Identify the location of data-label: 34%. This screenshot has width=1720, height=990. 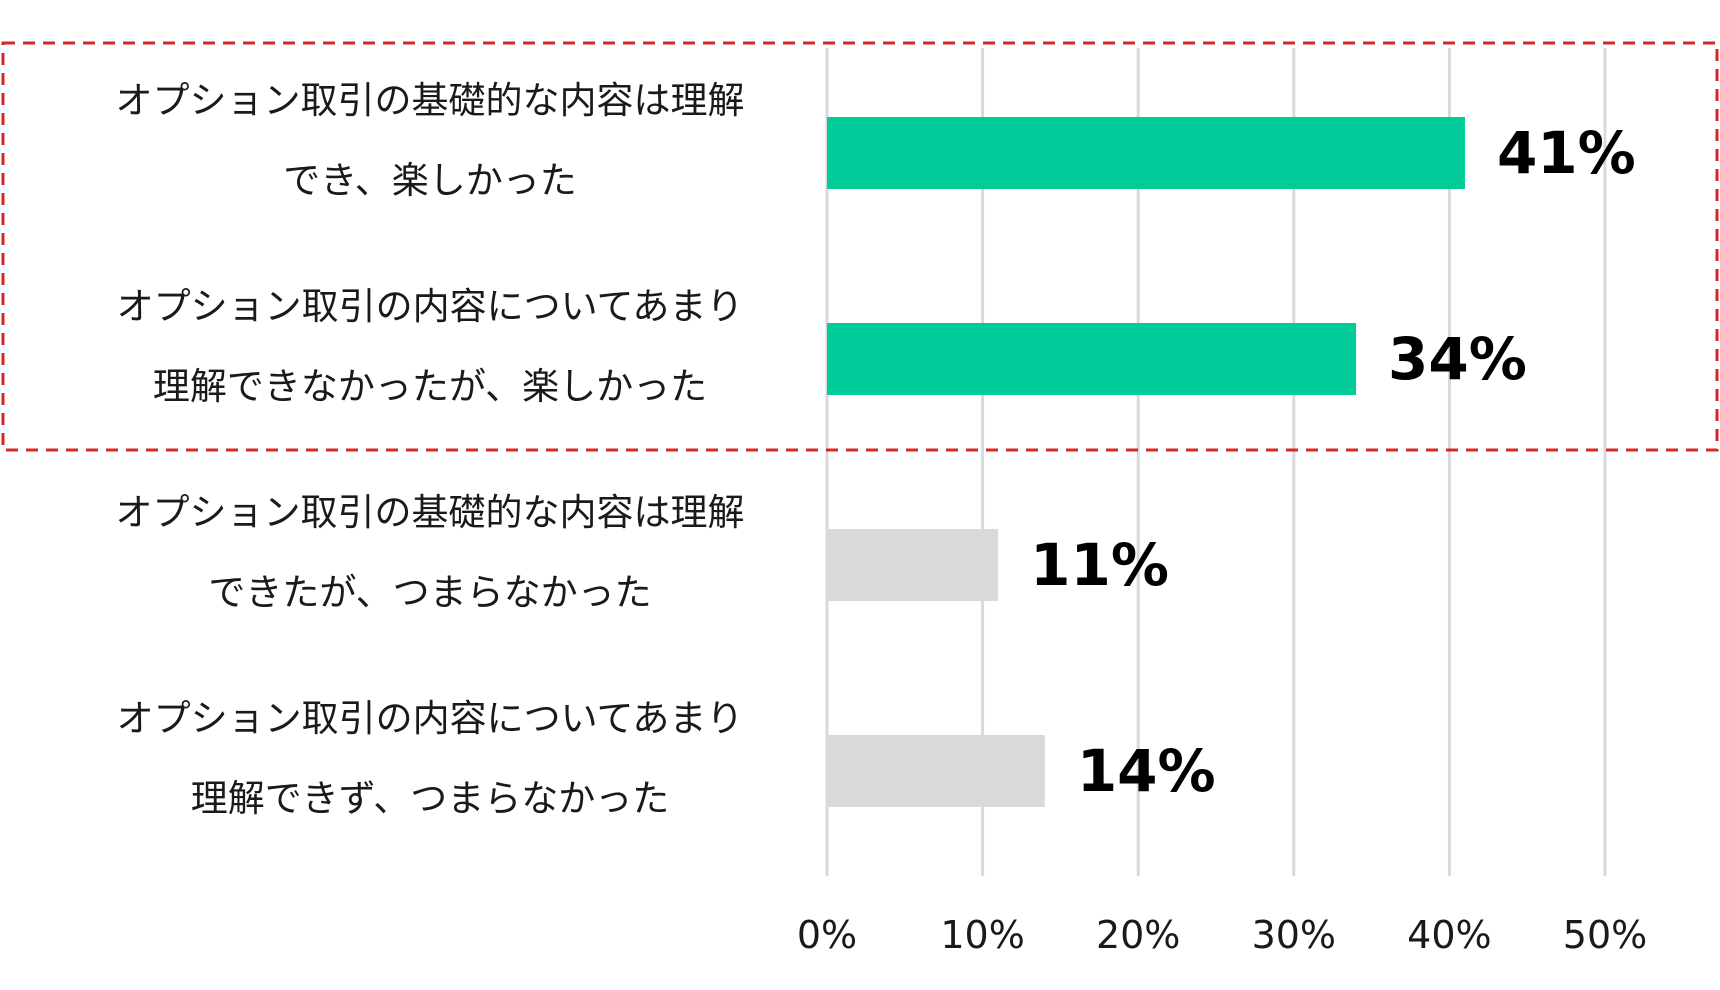
(1457, 359).